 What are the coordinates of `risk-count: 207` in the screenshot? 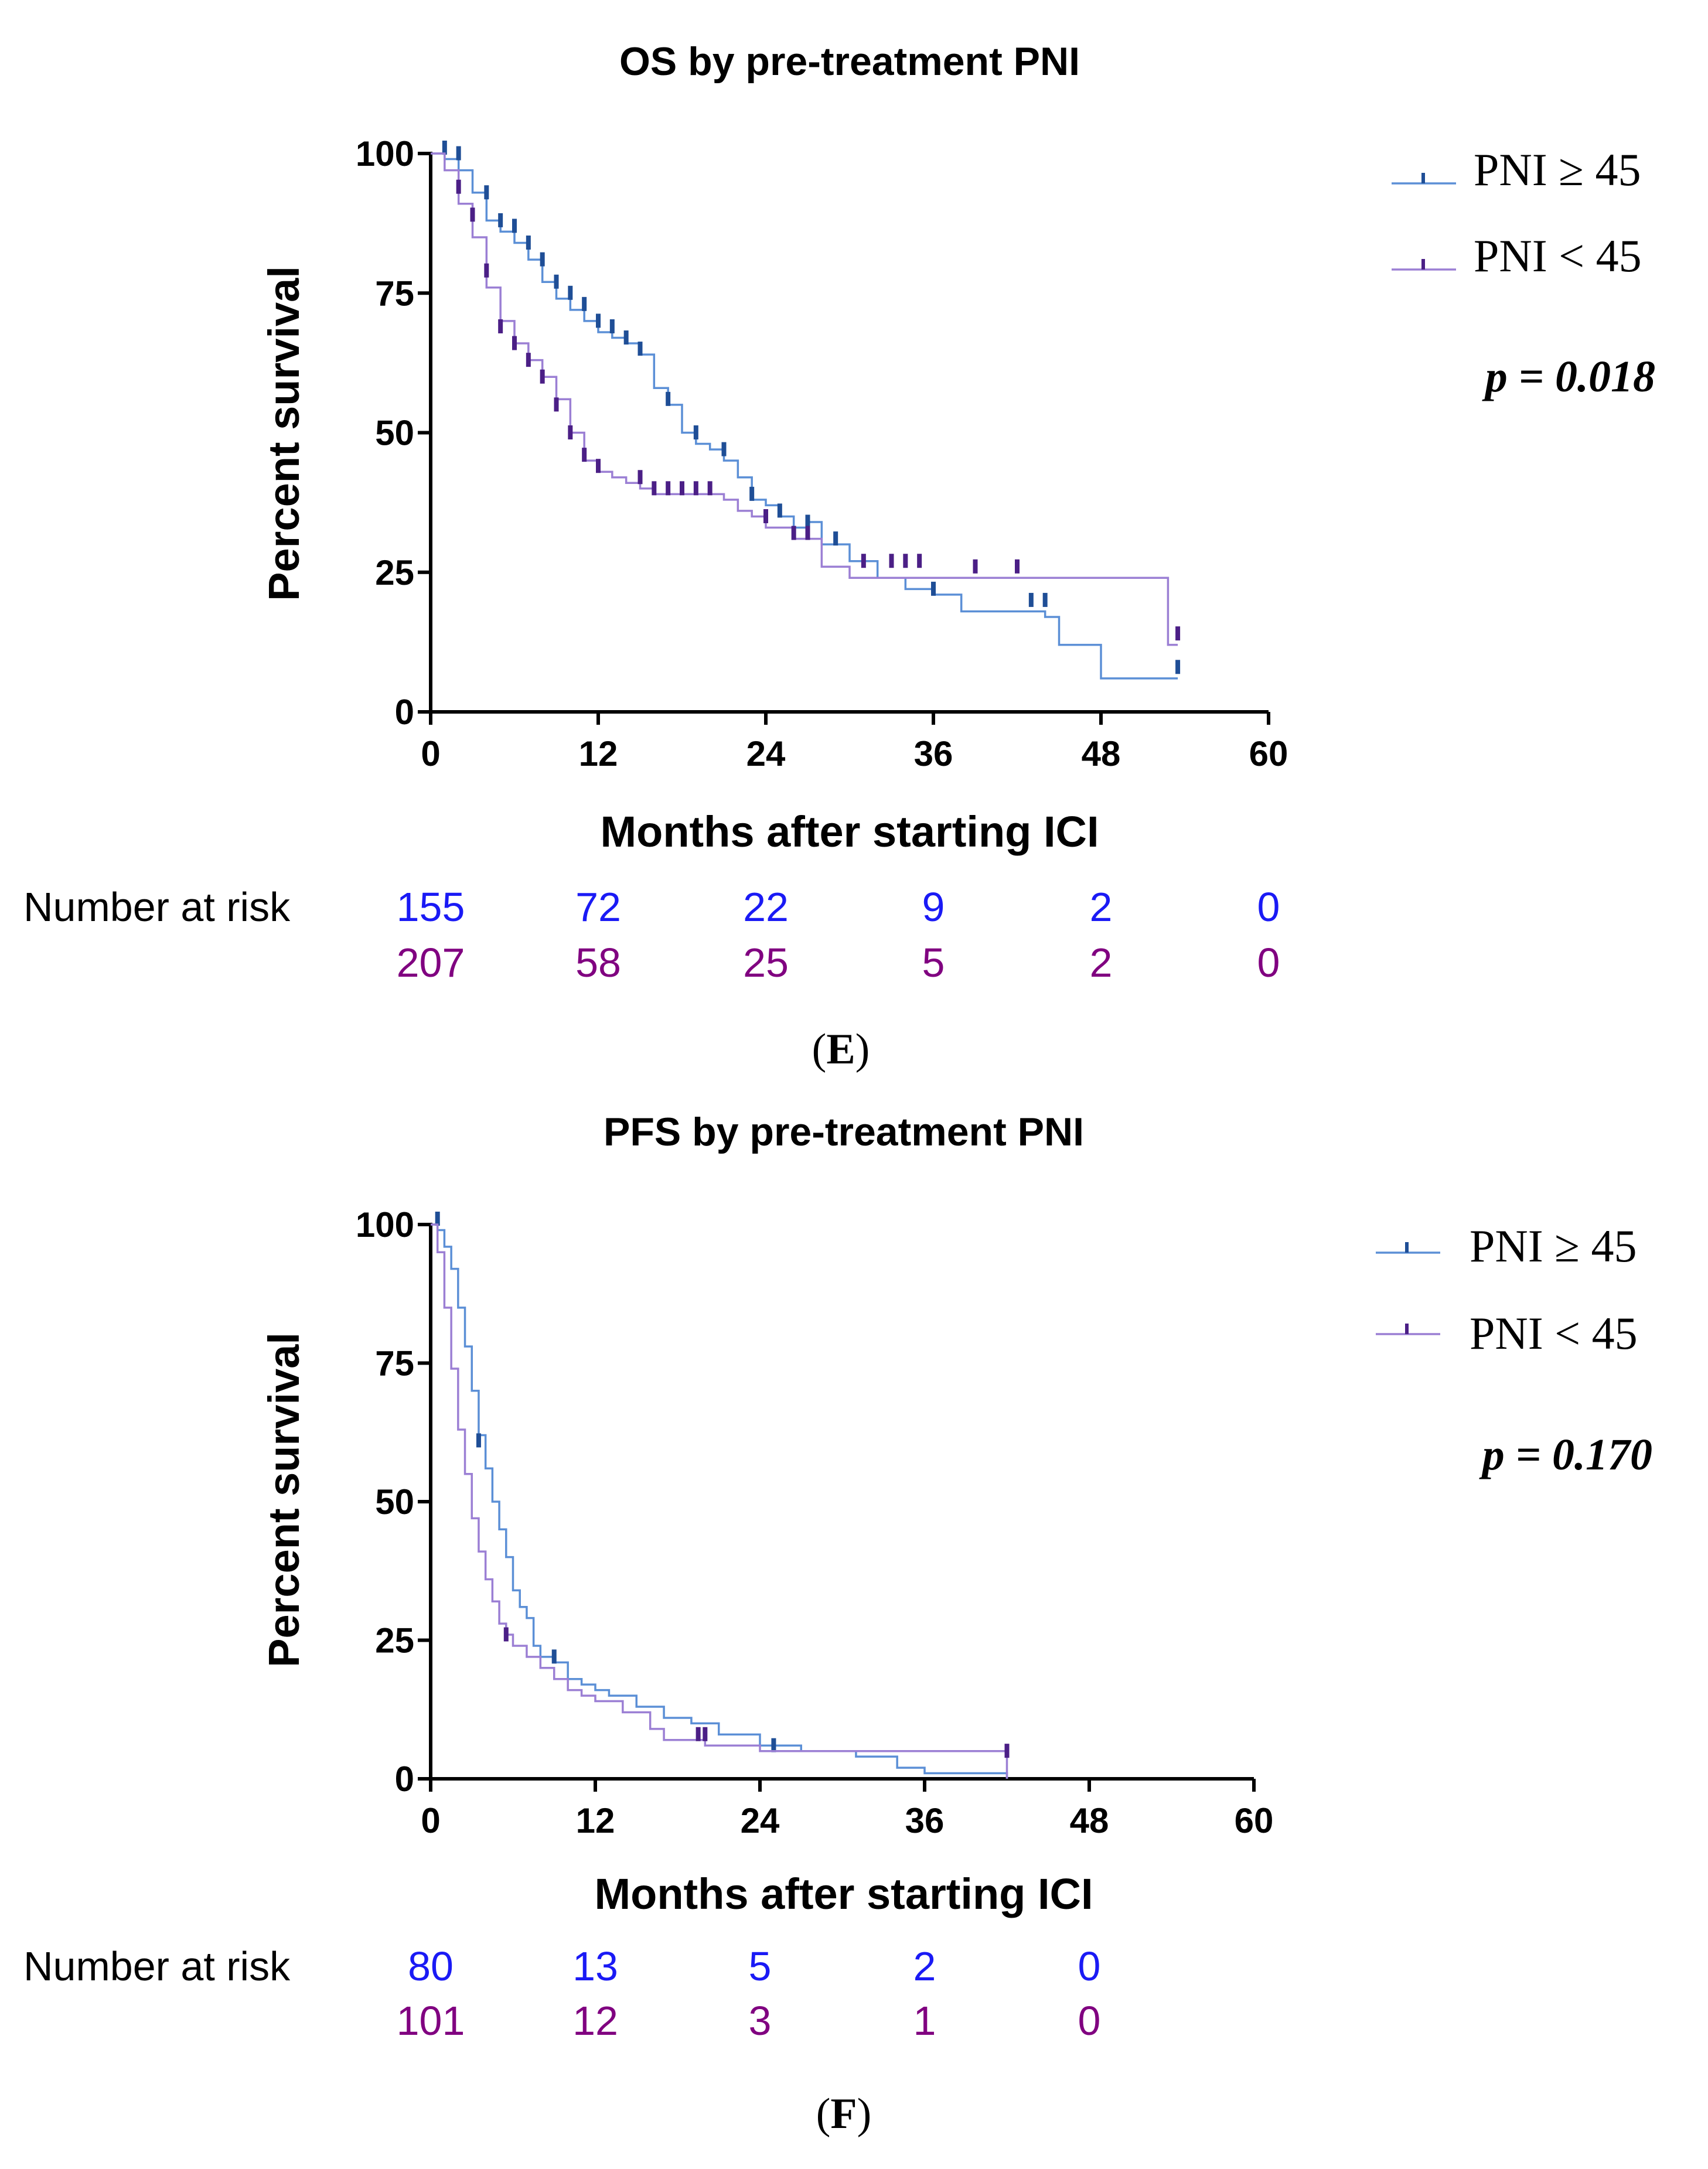 It's located at (431, 962).